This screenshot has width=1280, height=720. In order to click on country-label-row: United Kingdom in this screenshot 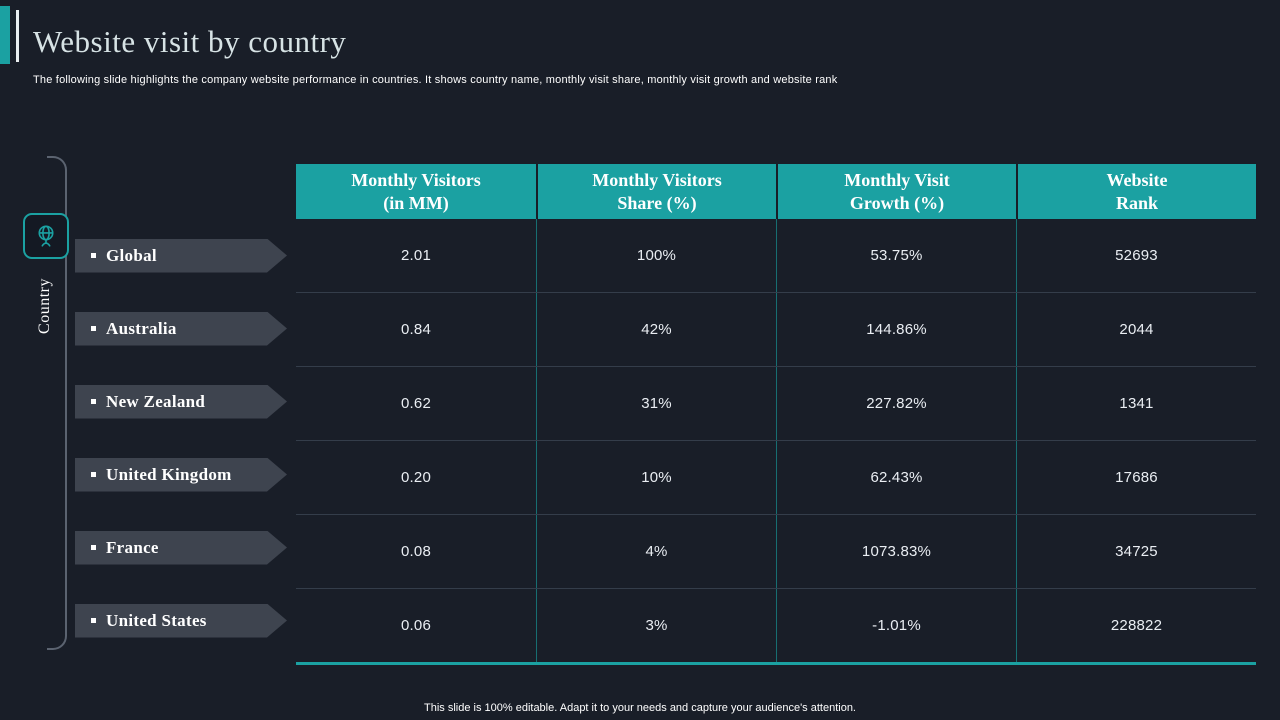, I will do `click(181, 474)`.